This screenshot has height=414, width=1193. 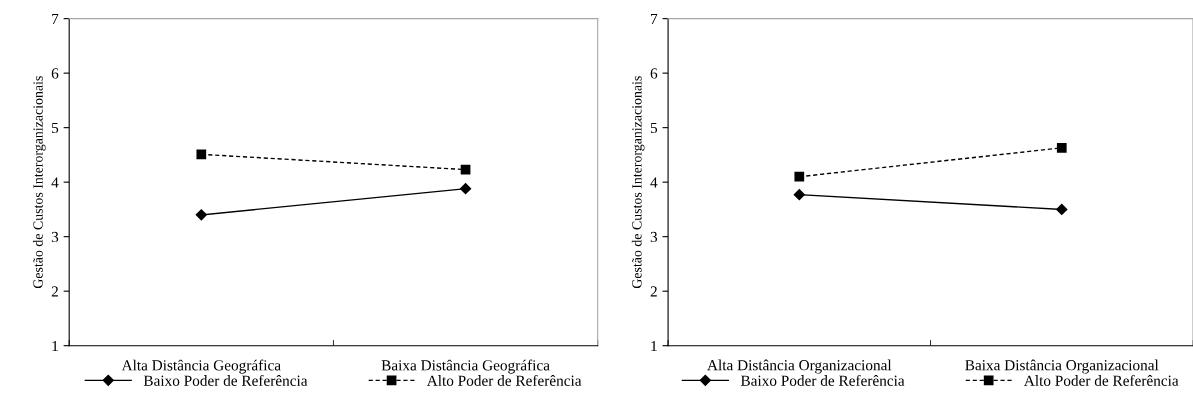 What do you see at coordinates (1062, 366) in the screenshot?
I see `x-tick-label: Baixa Distância Organizacional` at bounding box center [1062, 366].